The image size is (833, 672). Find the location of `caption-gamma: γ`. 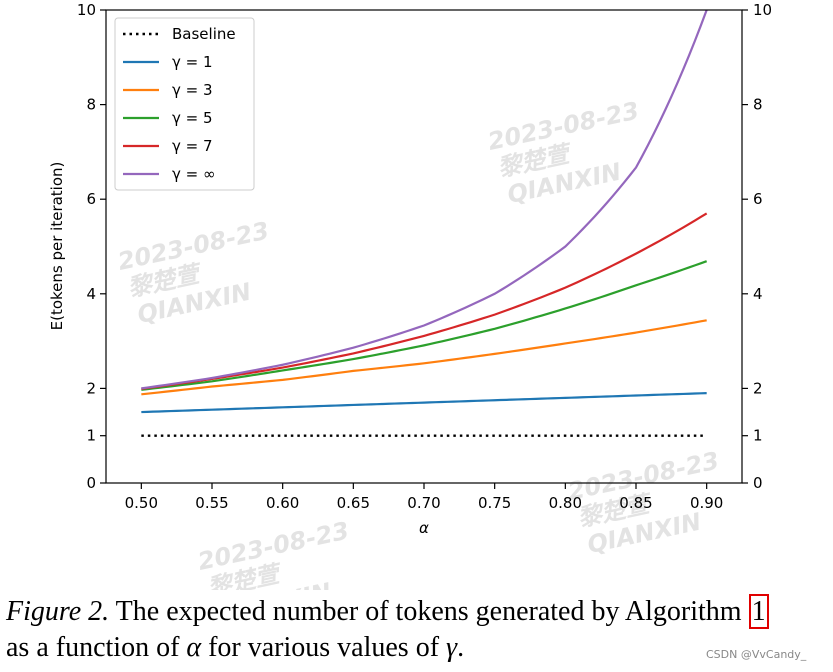

caption-gamma: γ is located at coordinates (452, 647).